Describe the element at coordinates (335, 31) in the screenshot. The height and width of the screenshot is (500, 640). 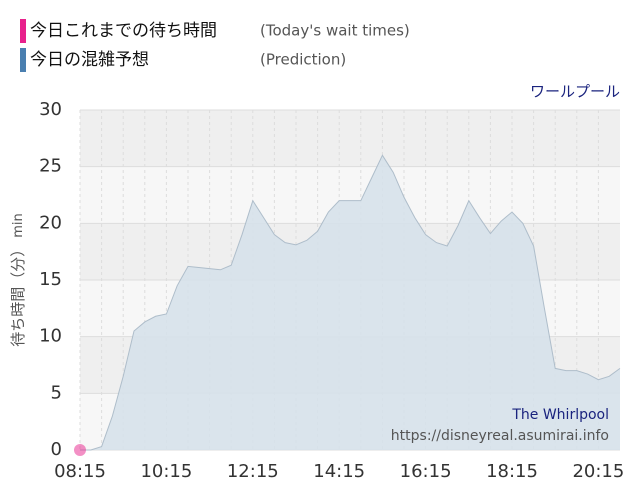
I see `legend-note: (Today's wait times)` at that location.